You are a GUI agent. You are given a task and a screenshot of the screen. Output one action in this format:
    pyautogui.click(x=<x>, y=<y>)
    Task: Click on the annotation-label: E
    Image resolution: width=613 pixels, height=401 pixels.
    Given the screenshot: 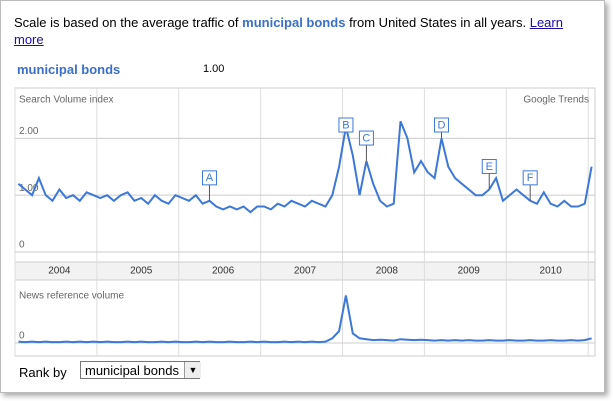 What is the action you would take?
    pyautogui.click(x=489, y=167)
    